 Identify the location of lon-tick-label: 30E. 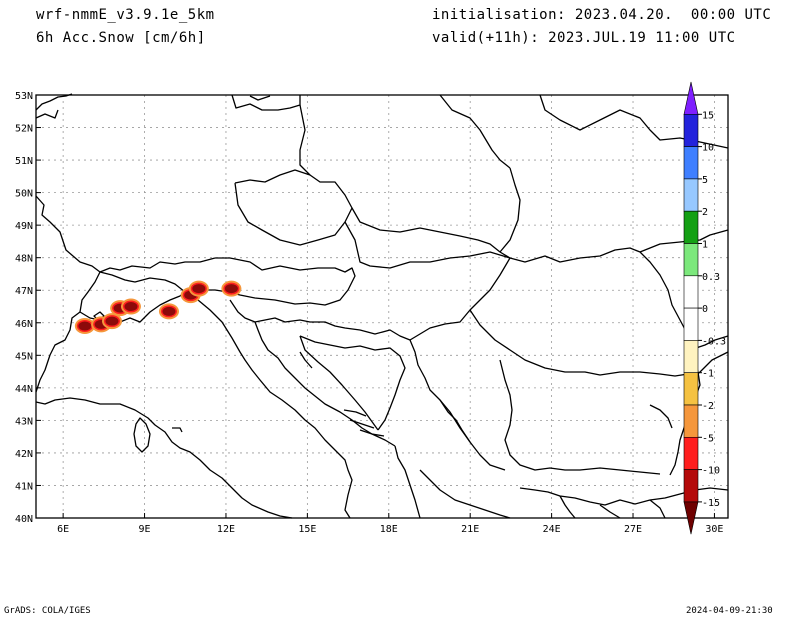
(714, 529).